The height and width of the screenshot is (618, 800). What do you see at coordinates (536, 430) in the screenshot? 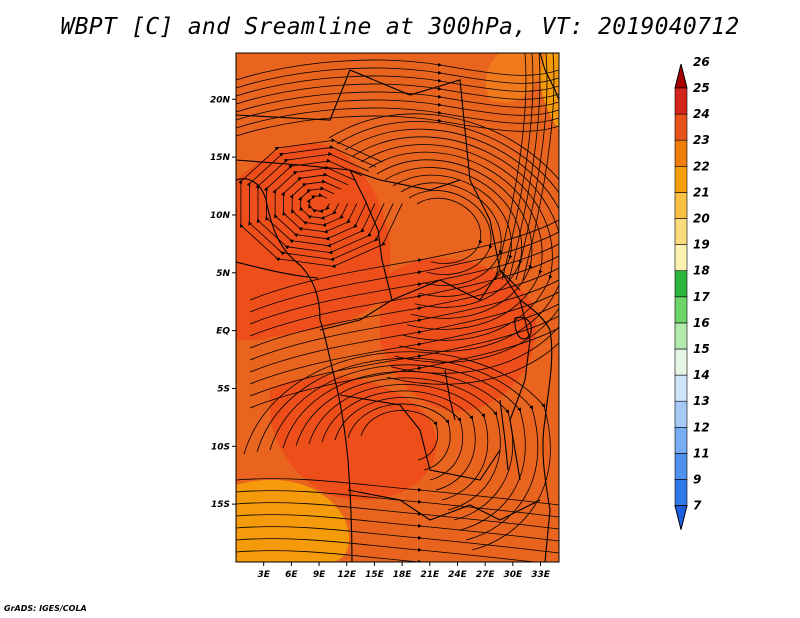
I see `east-coastline` at bounding box center [536, 430].